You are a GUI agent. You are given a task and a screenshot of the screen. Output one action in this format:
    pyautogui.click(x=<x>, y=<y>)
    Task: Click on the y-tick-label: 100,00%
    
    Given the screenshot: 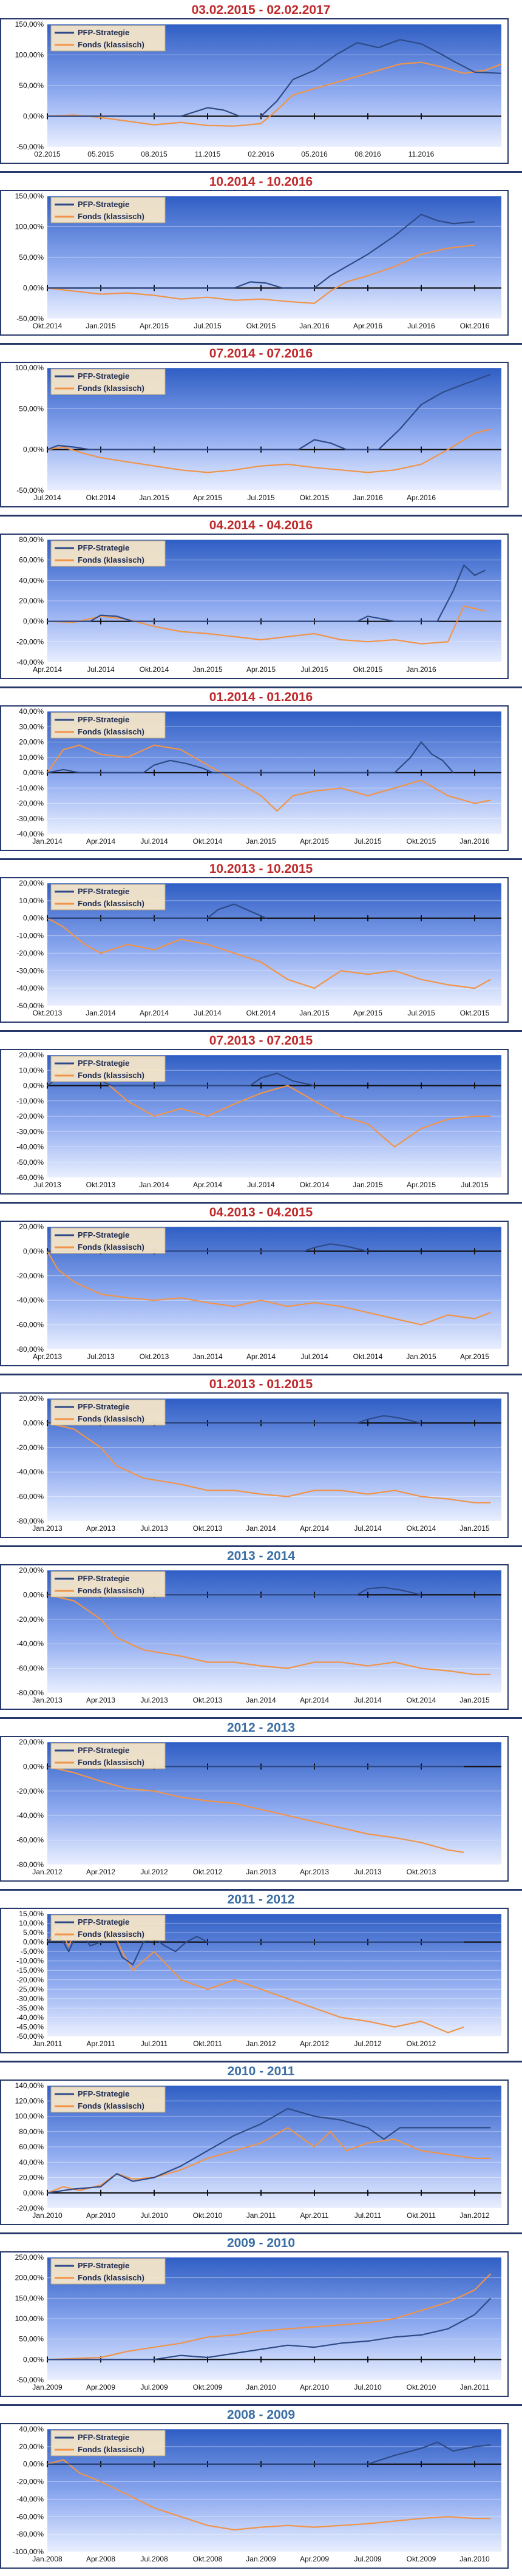 What is the action you would take?
    pyautogui.click(x=29, y=368)
    